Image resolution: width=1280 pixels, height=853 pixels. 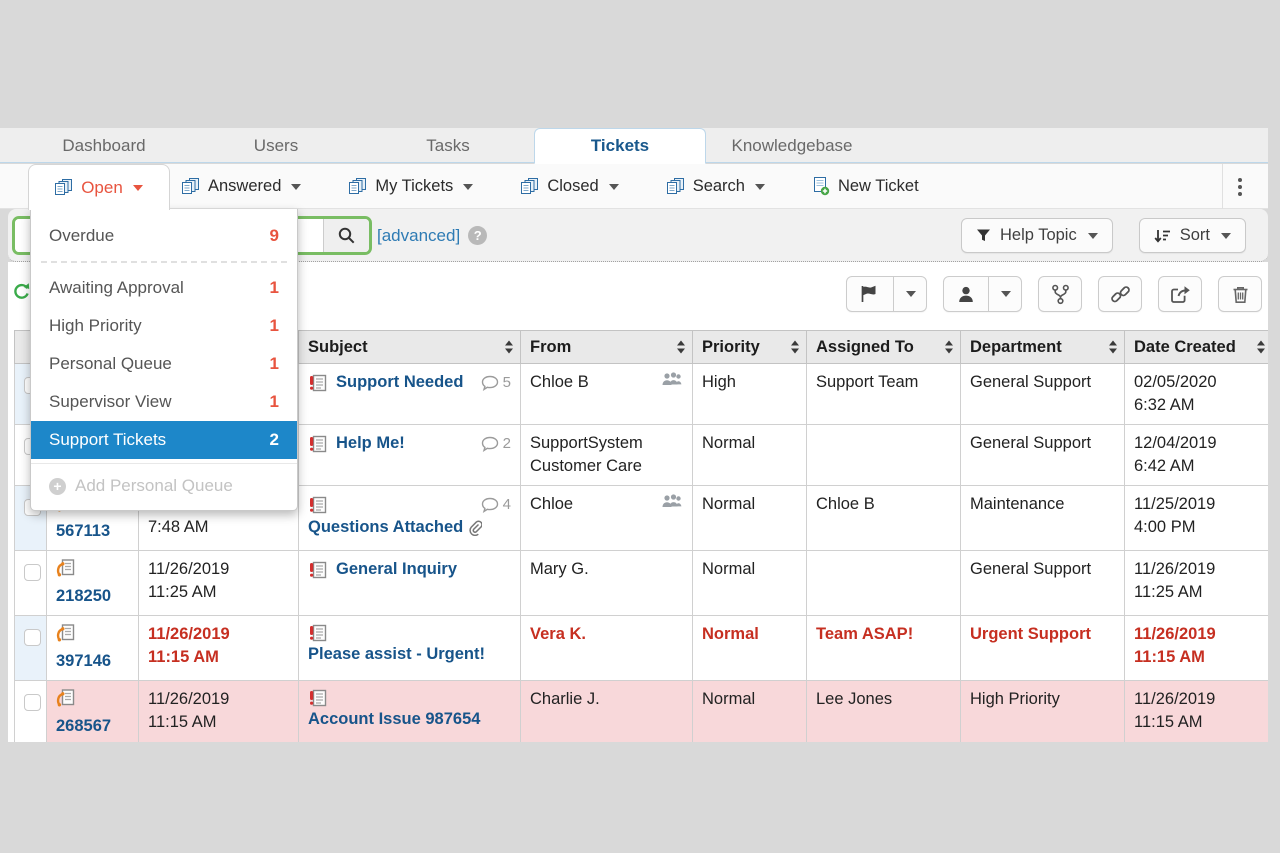 What do you see at coordinates (606, 711) in the screenshot?
I see `from-cell: Charlie J.` at bounding box center [606, 711].